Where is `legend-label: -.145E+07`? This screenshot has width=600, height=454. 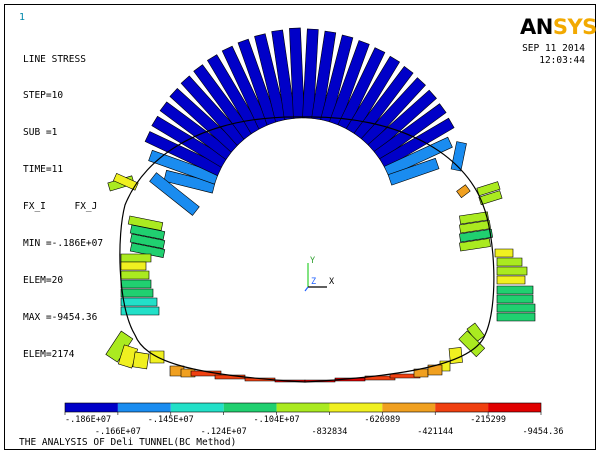
legend-label: -.145E+07 is located at coordinates (171, 420).